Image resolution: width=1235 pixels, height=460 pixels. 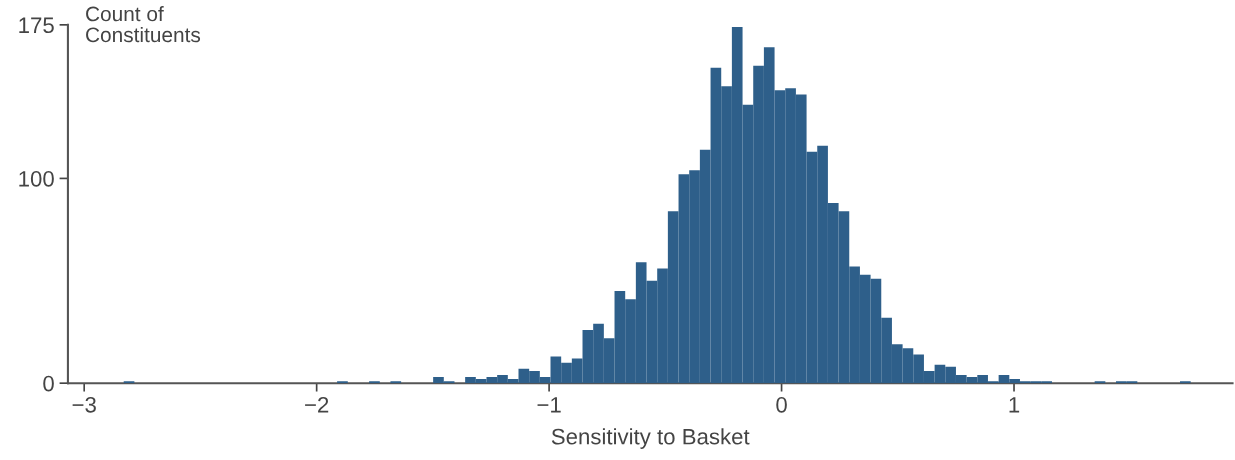 What do you see at coordinates (781, 404) in the screenshot?
I see `x-tick-label: 0` at bounding box center [781, 404].